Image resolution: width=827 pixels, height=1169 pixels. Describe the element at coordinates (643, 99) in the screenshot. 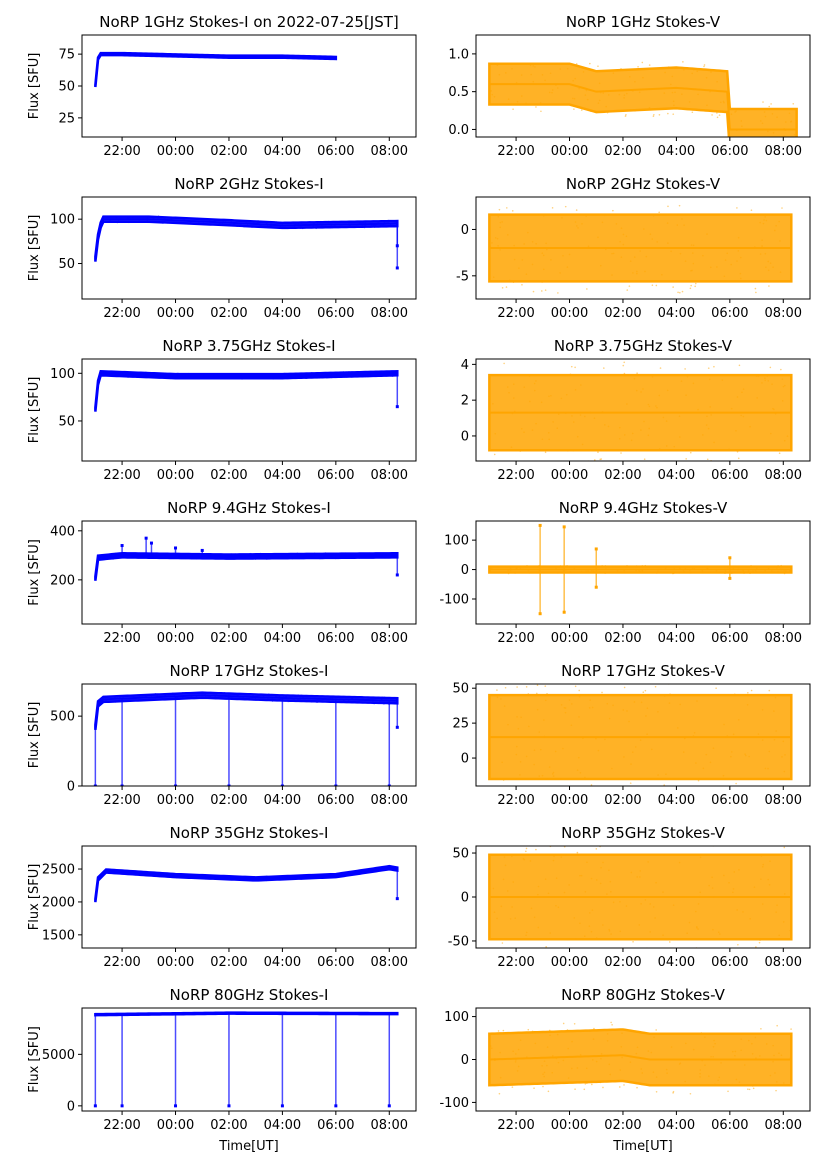

I see `data-series-band` at that location.